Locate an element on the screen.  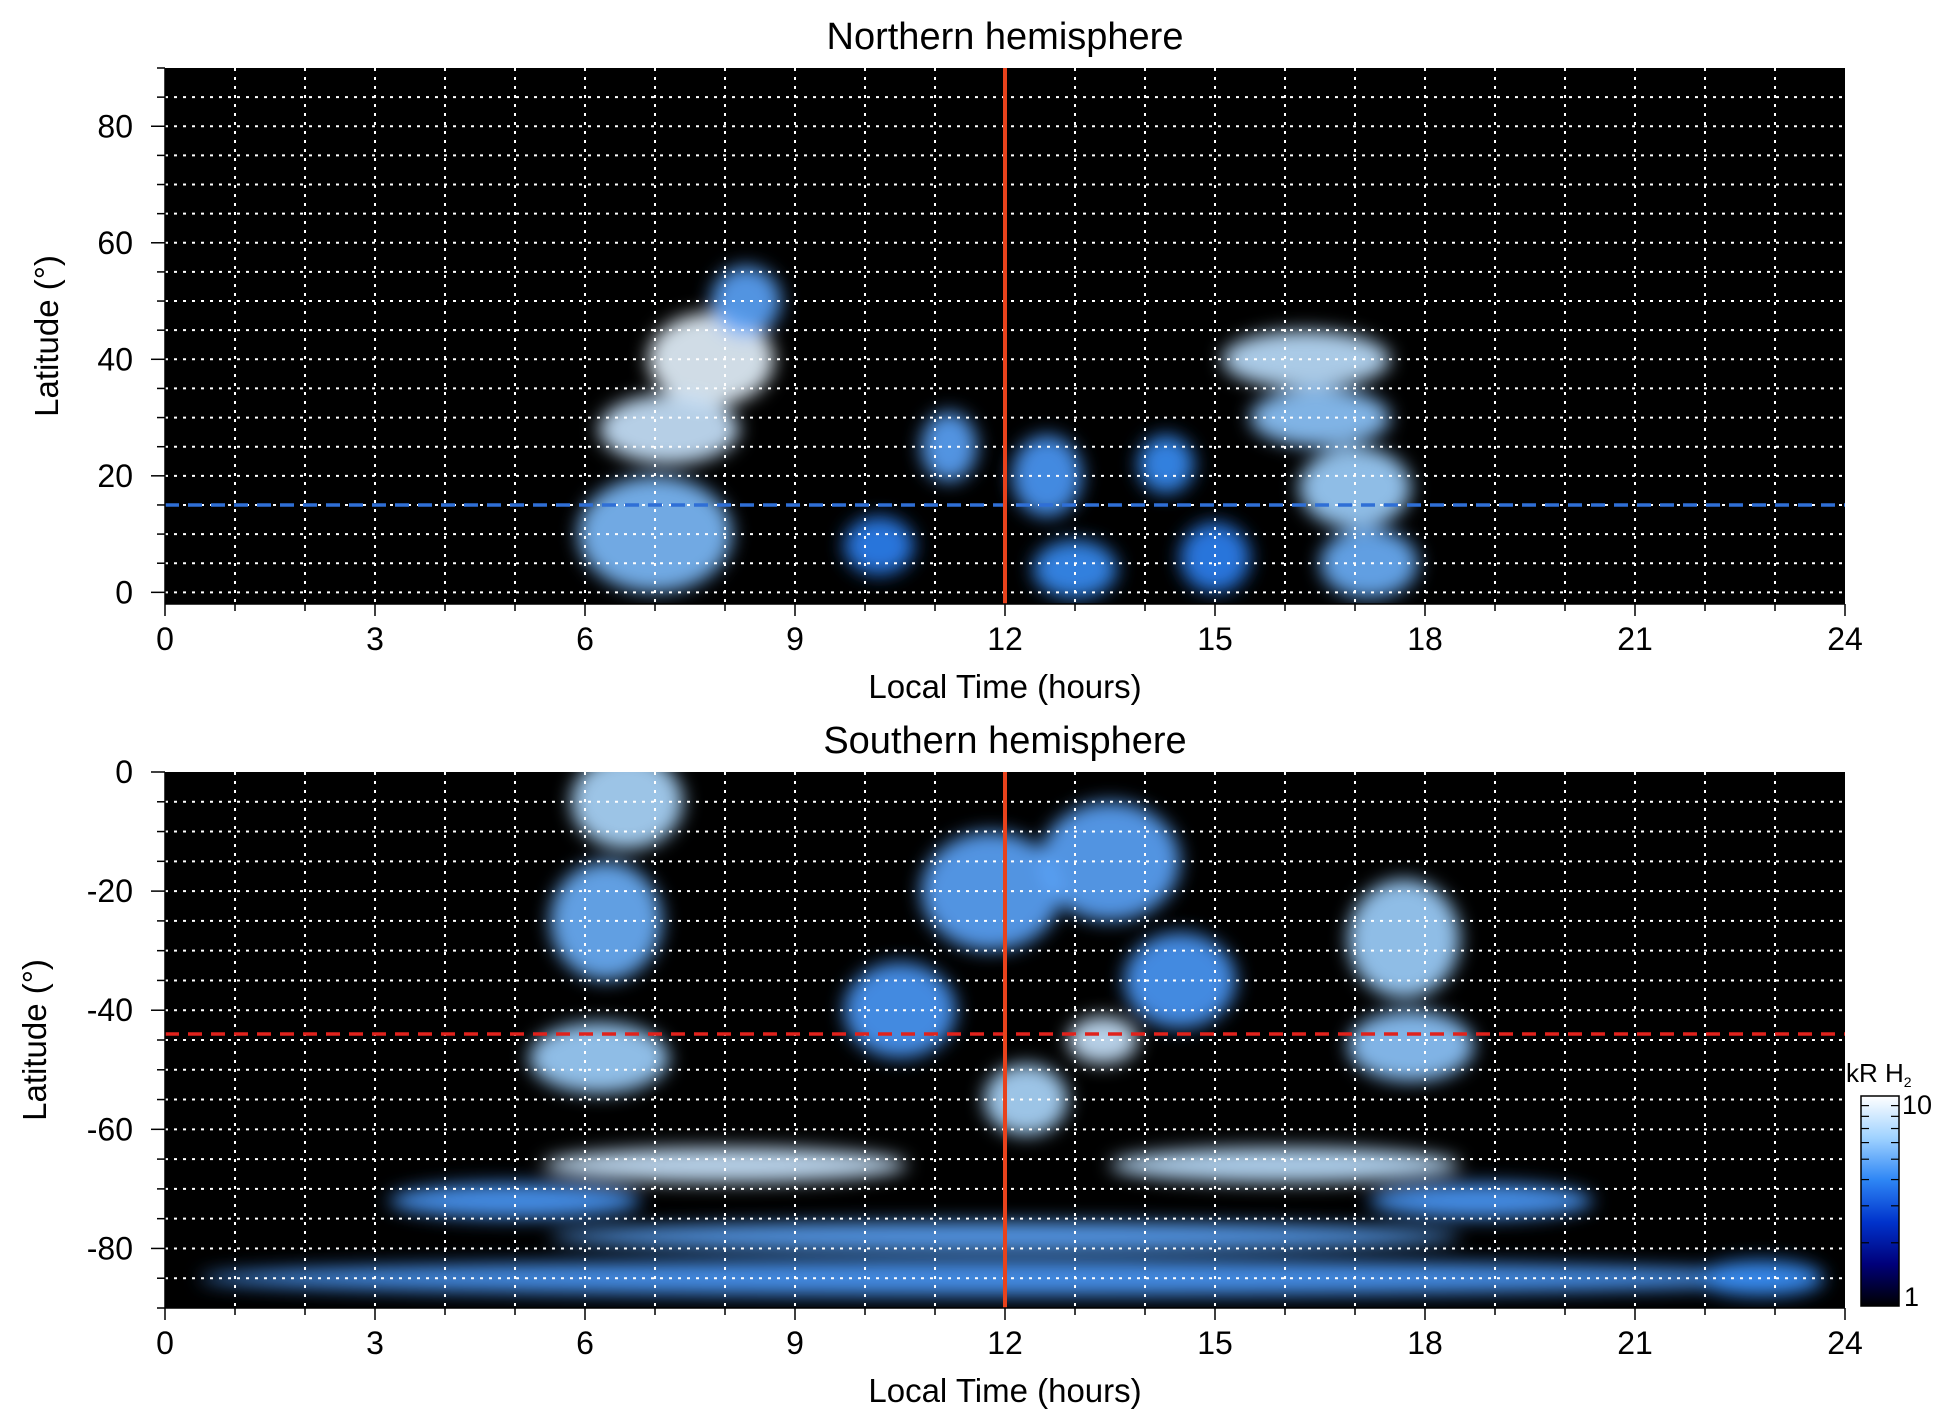
southern-y-axis-label: Latitude (°) is located at coordinates (34, 1040).